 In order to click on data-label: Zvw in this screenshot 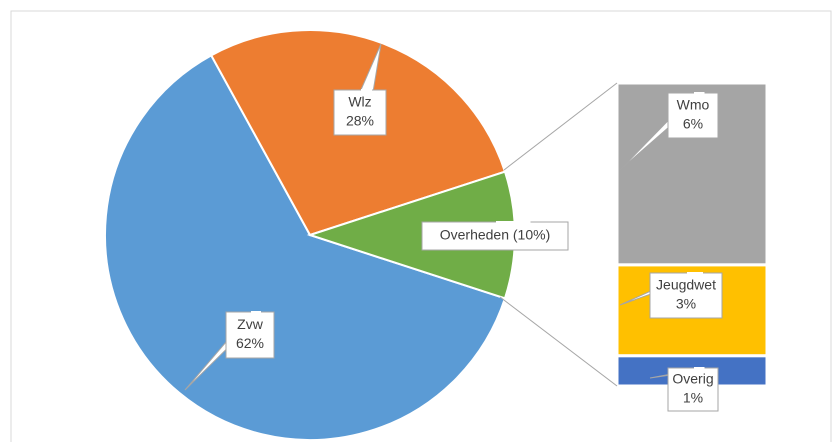, I will do `click(250, 324)`.